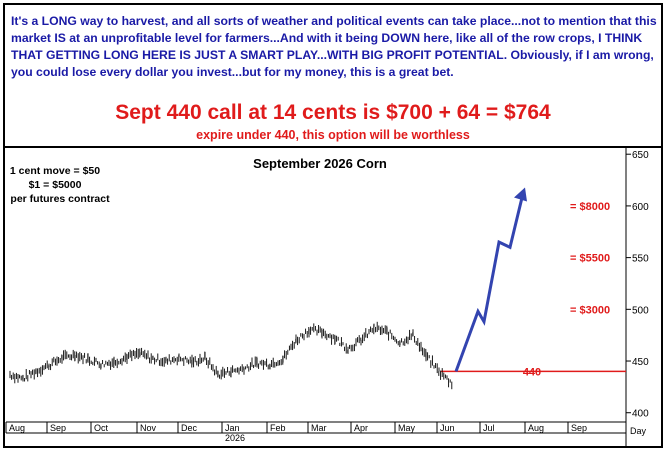  Describe the element at coordinates (55, 171) in the screenshot. I see `contract-note: 1 cent move = $50` at that location.